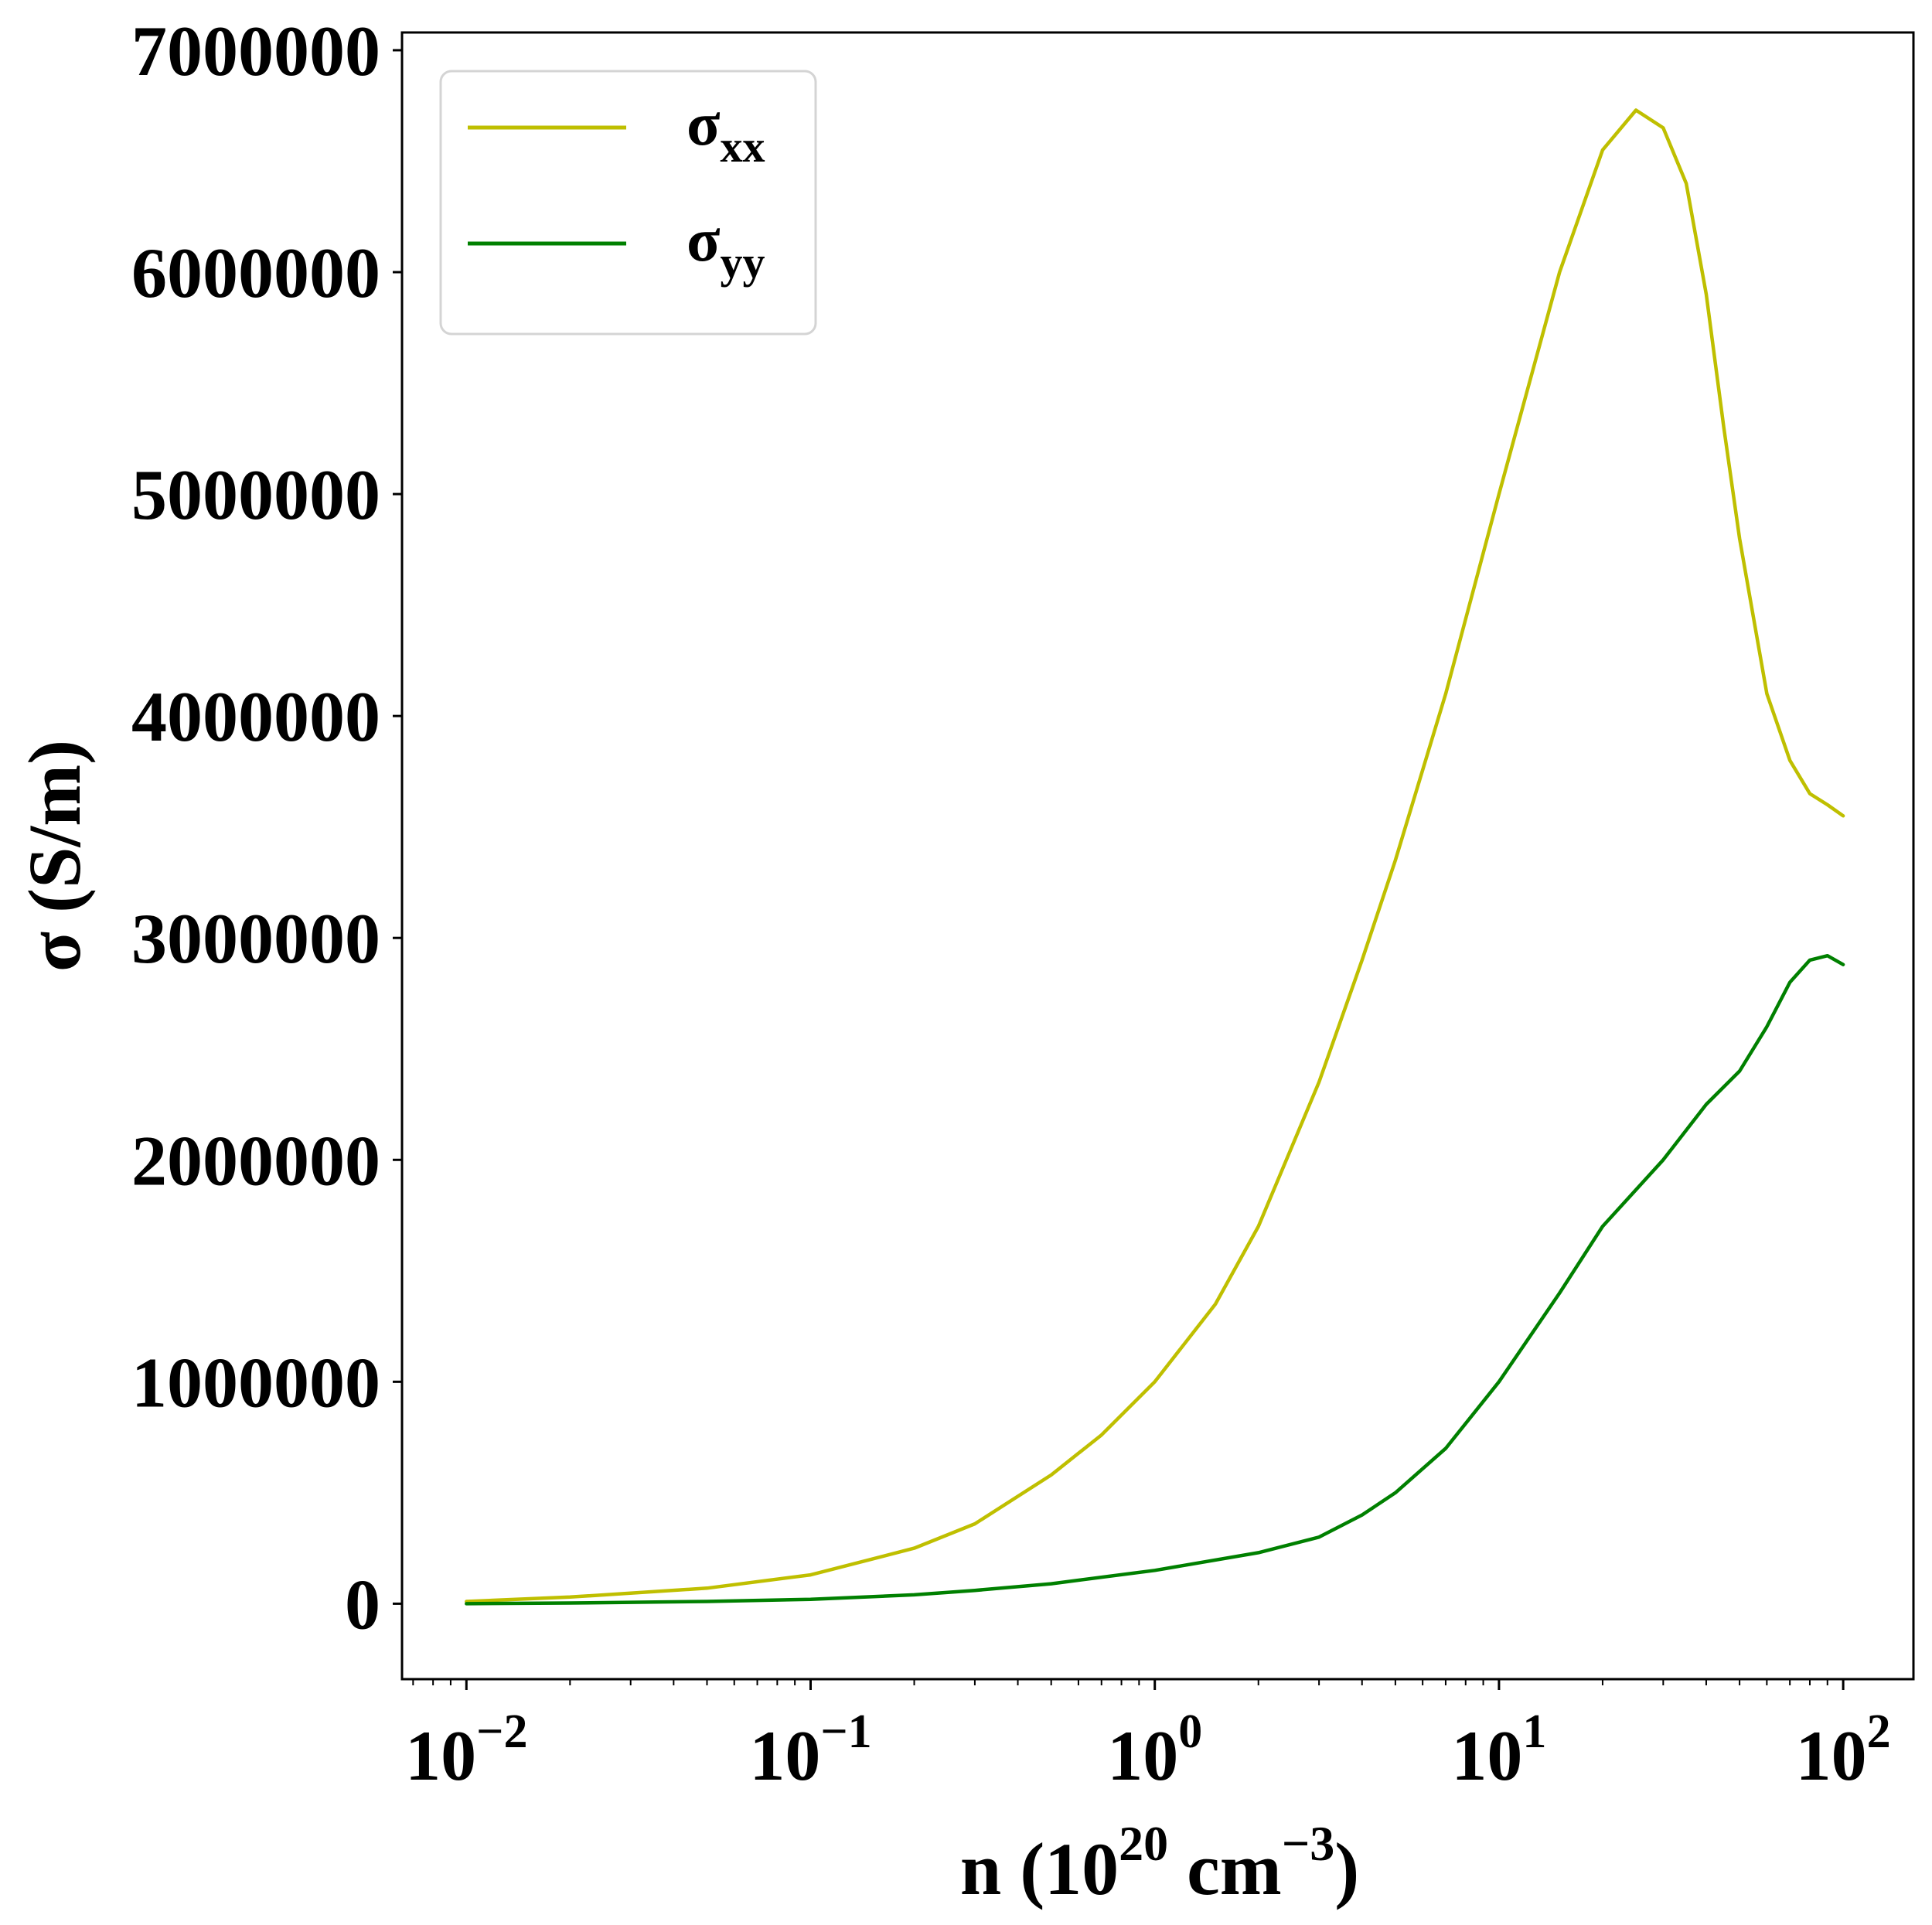 This screenshot has height=1925, width=1932. Describe the element at coordinates (466, 1750) in the screenshot. I see `x-tick-label: 10⁻²` at that location.